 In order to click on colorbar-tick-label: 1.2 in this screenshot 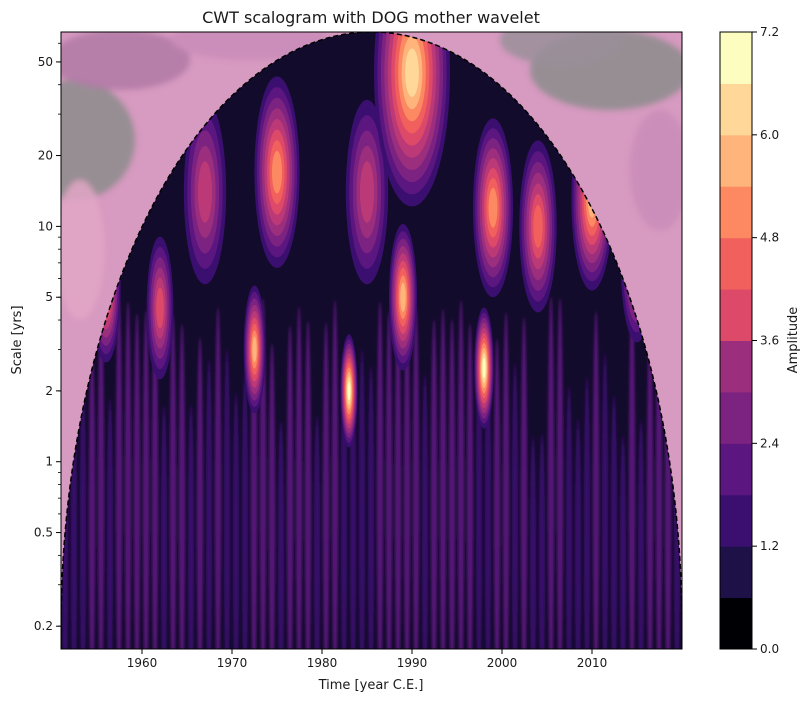, I will do `click(769, 546)`.